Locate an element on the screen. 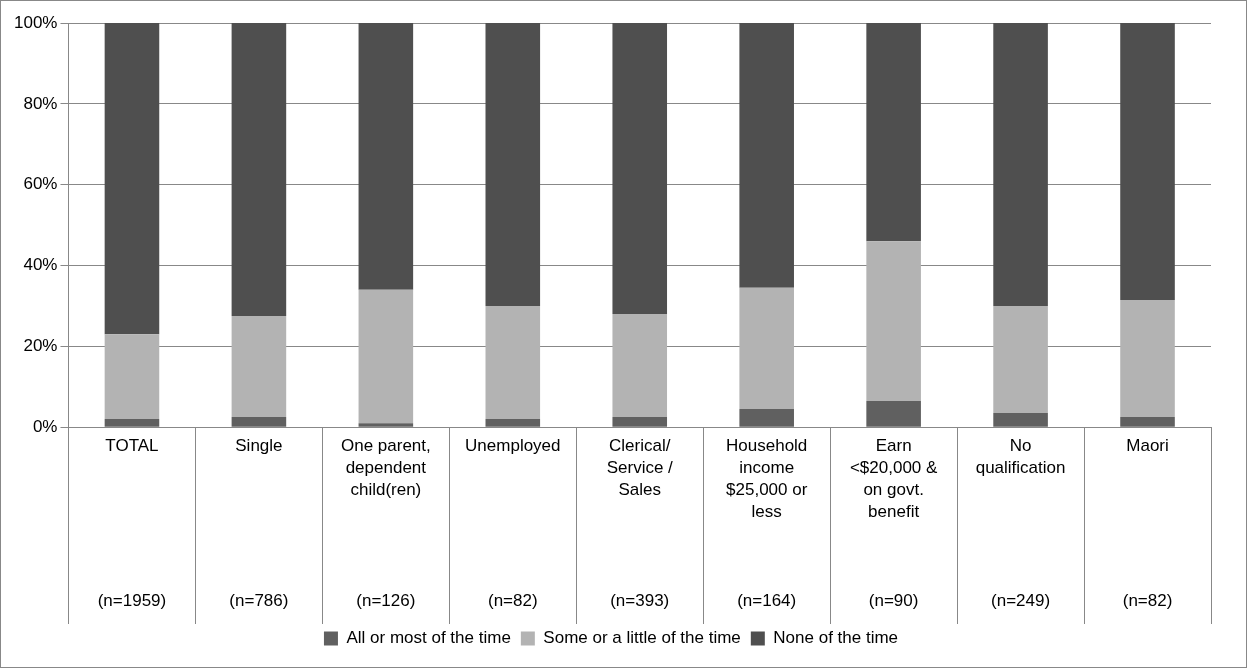 The width and height of the screenshot is (1247, 668). y-tick-label: 100% is located at coordinates (36, 22).